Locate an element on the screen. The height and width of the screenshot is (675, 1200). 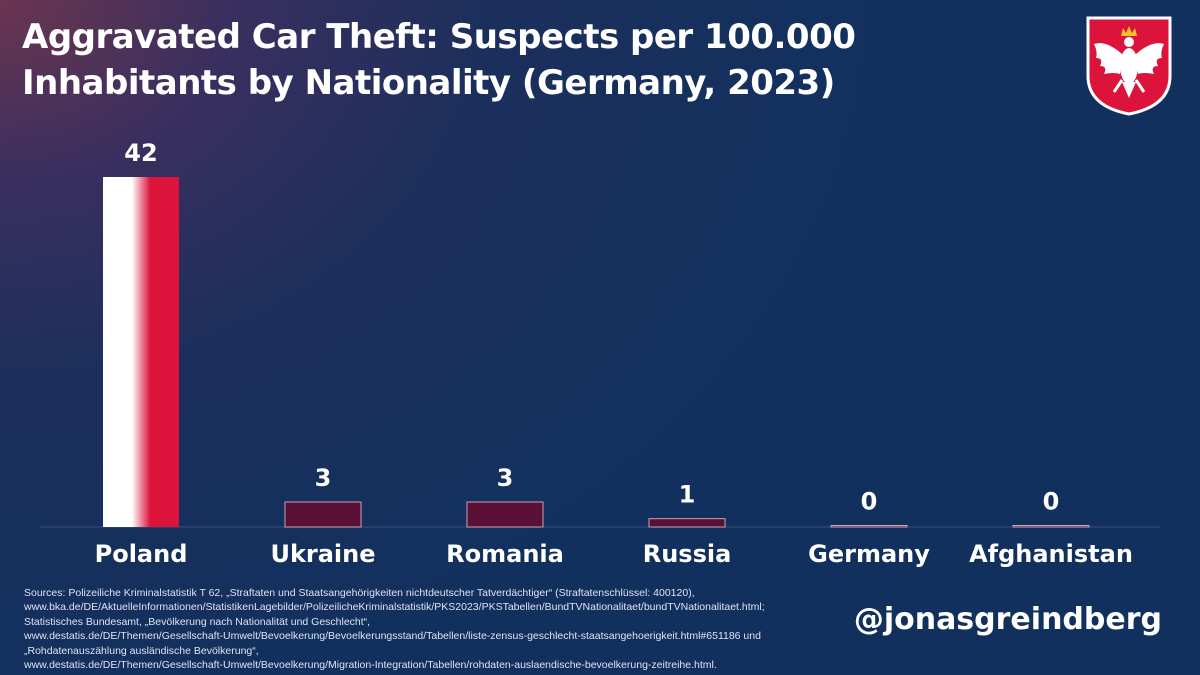
category-label-afghanistan: Afghanistan is located at coordinates (1051, 554).